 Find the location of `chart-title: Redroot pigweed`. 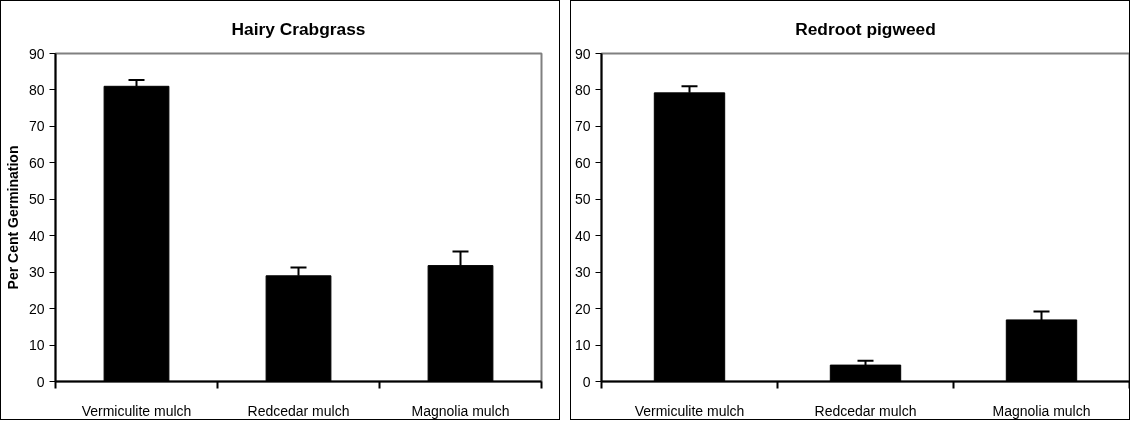

chart-title: Redroot pigweed is located at coordinates (865, 28).